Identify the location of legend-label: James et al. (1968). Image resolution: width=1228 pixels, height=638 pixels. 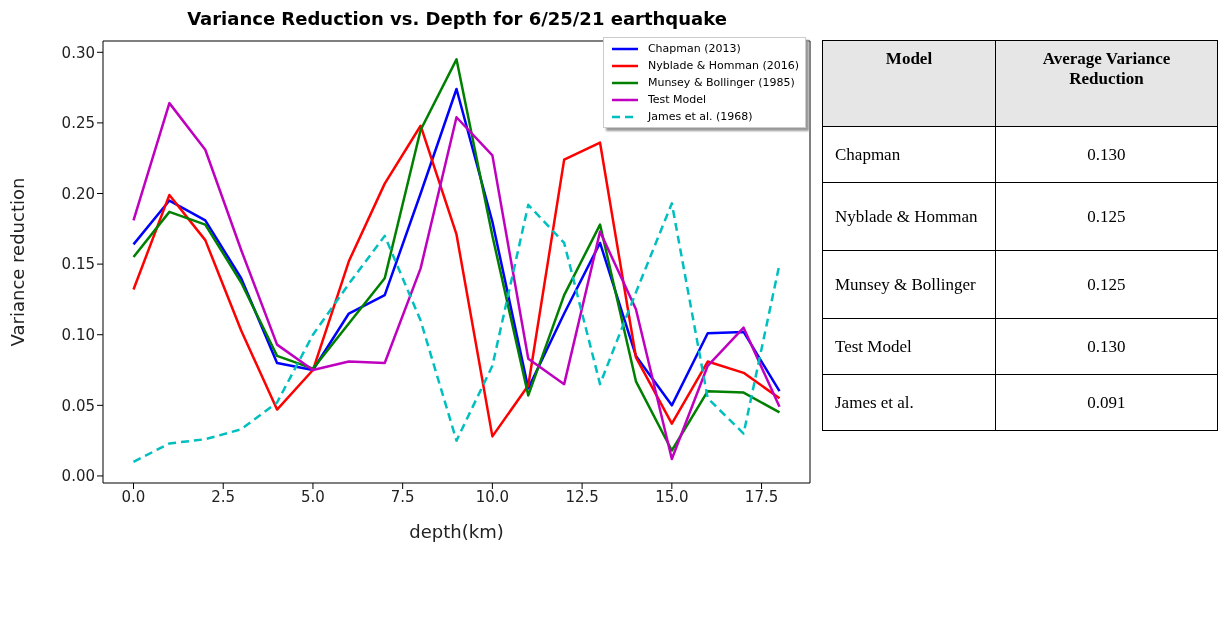
(700, 116).